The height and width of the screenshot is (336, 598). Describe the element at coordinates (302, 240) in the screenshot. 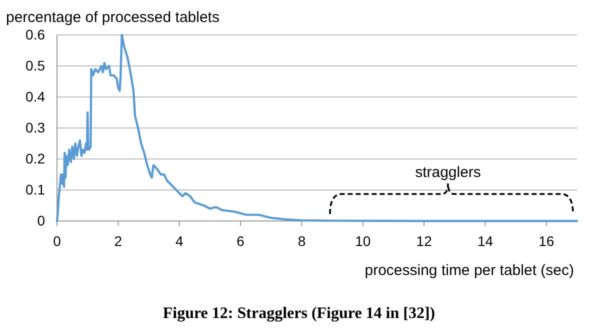

I see `x-tick-label: 8` at that location.